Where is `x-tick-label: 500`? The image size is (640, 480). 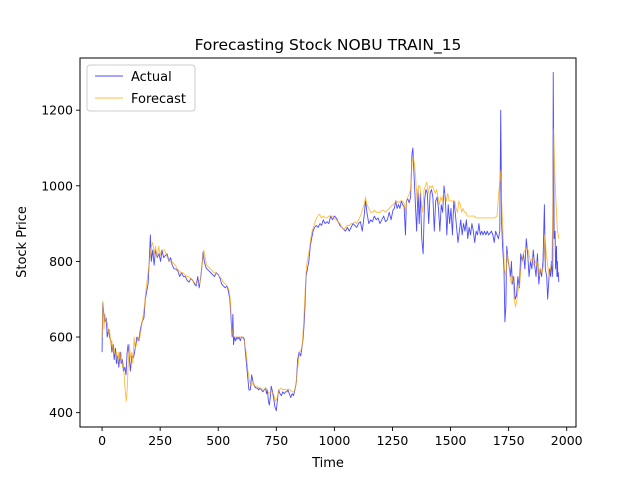
x-tick-label: 500 is located at coordinates (218, 440).